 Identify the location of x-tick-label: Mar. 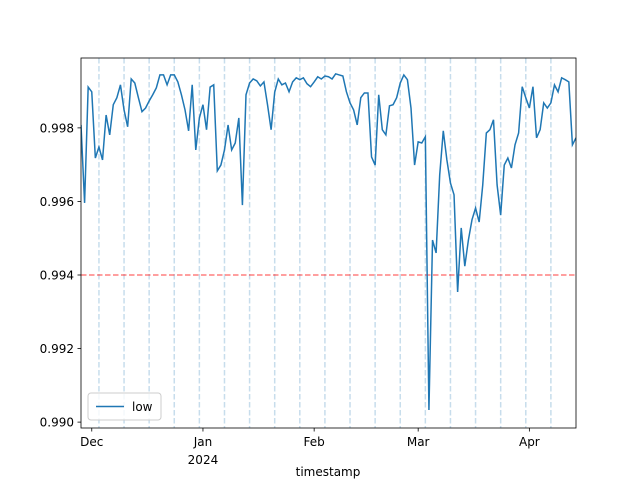
(418, 442).